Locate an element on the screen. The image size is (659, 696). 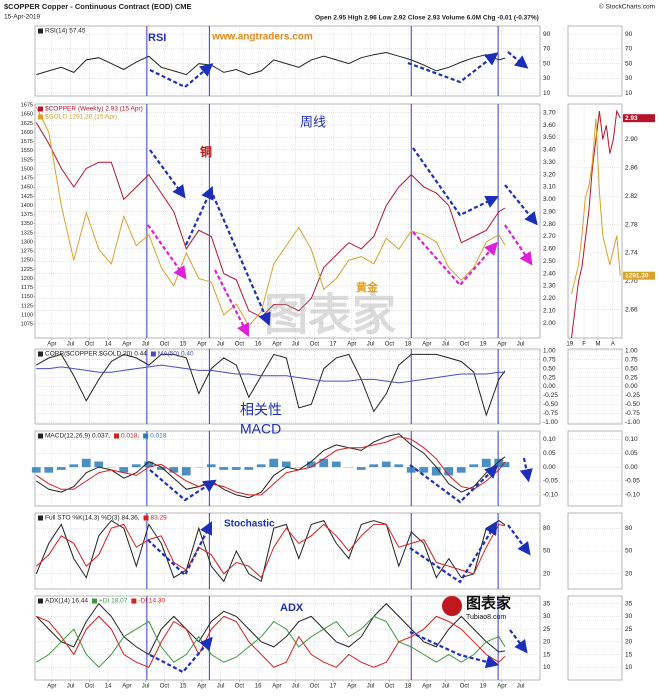
y-tick-label: 2.86 is located at coordinates (631, 168).